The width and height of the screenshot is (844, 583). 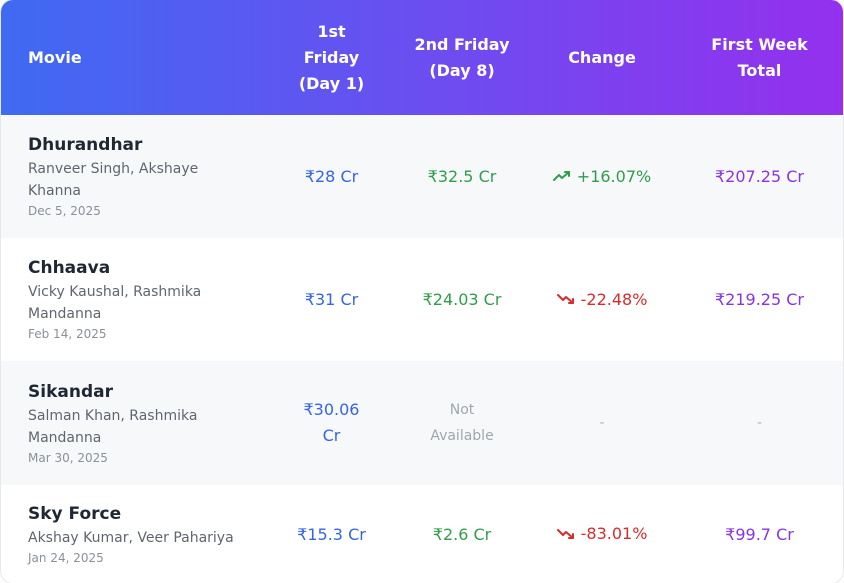 What do you see at coordinates (69, 268) in the screenshot?
I see `movie-title: Chhaava` at bounding box center [69, 268].